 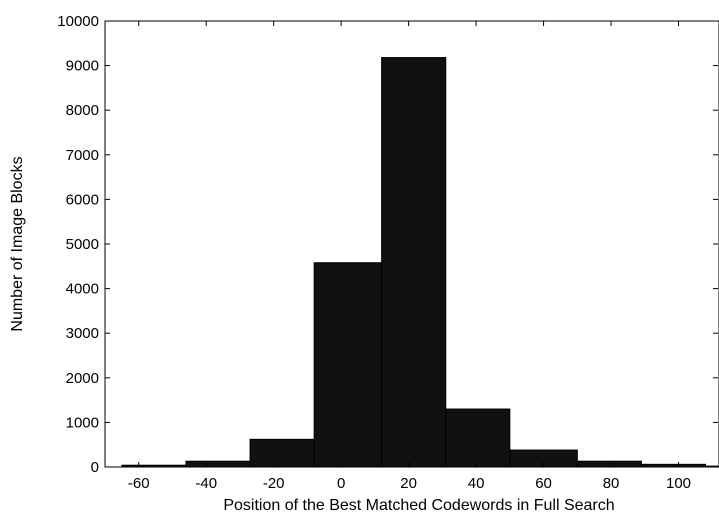 I want to click on x-tick-label-1: -40, so click(x=206, y=483).